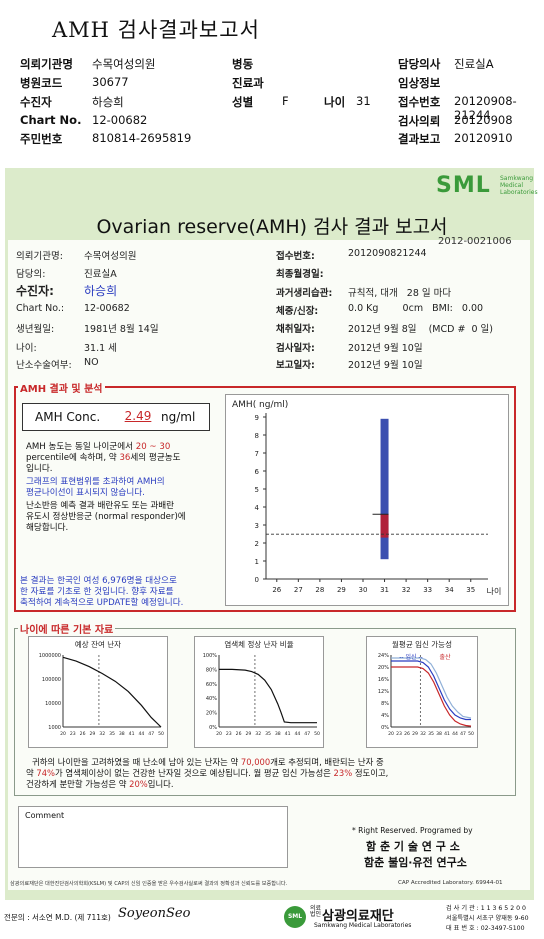 The image size is (544, 939). What do you see at coordinates (358, 916) in the screenshot?
I see `org-name: 삼광의료재단` at bounding box center [358, 916].